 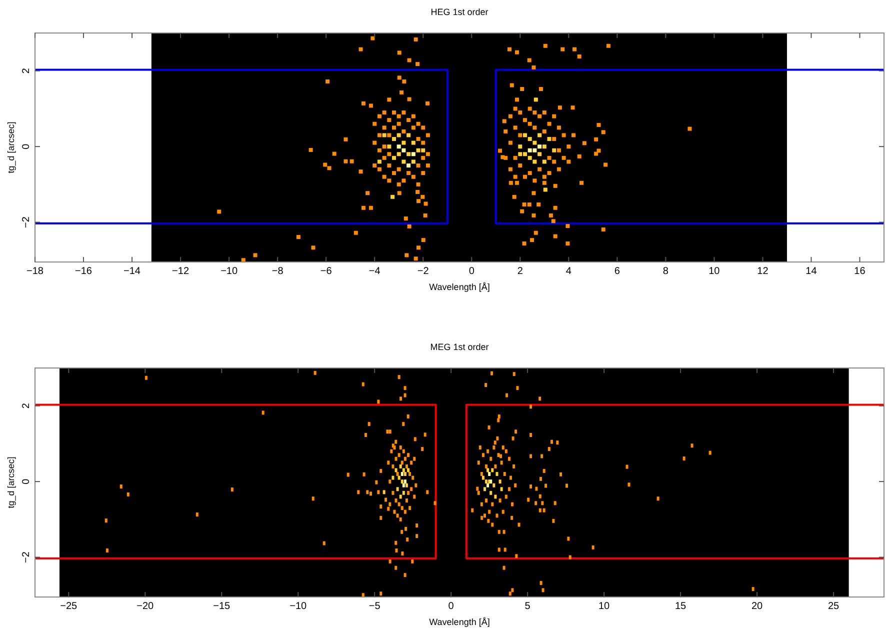 I want to click on x-tick-label: 15, so click(x=680, y=606).